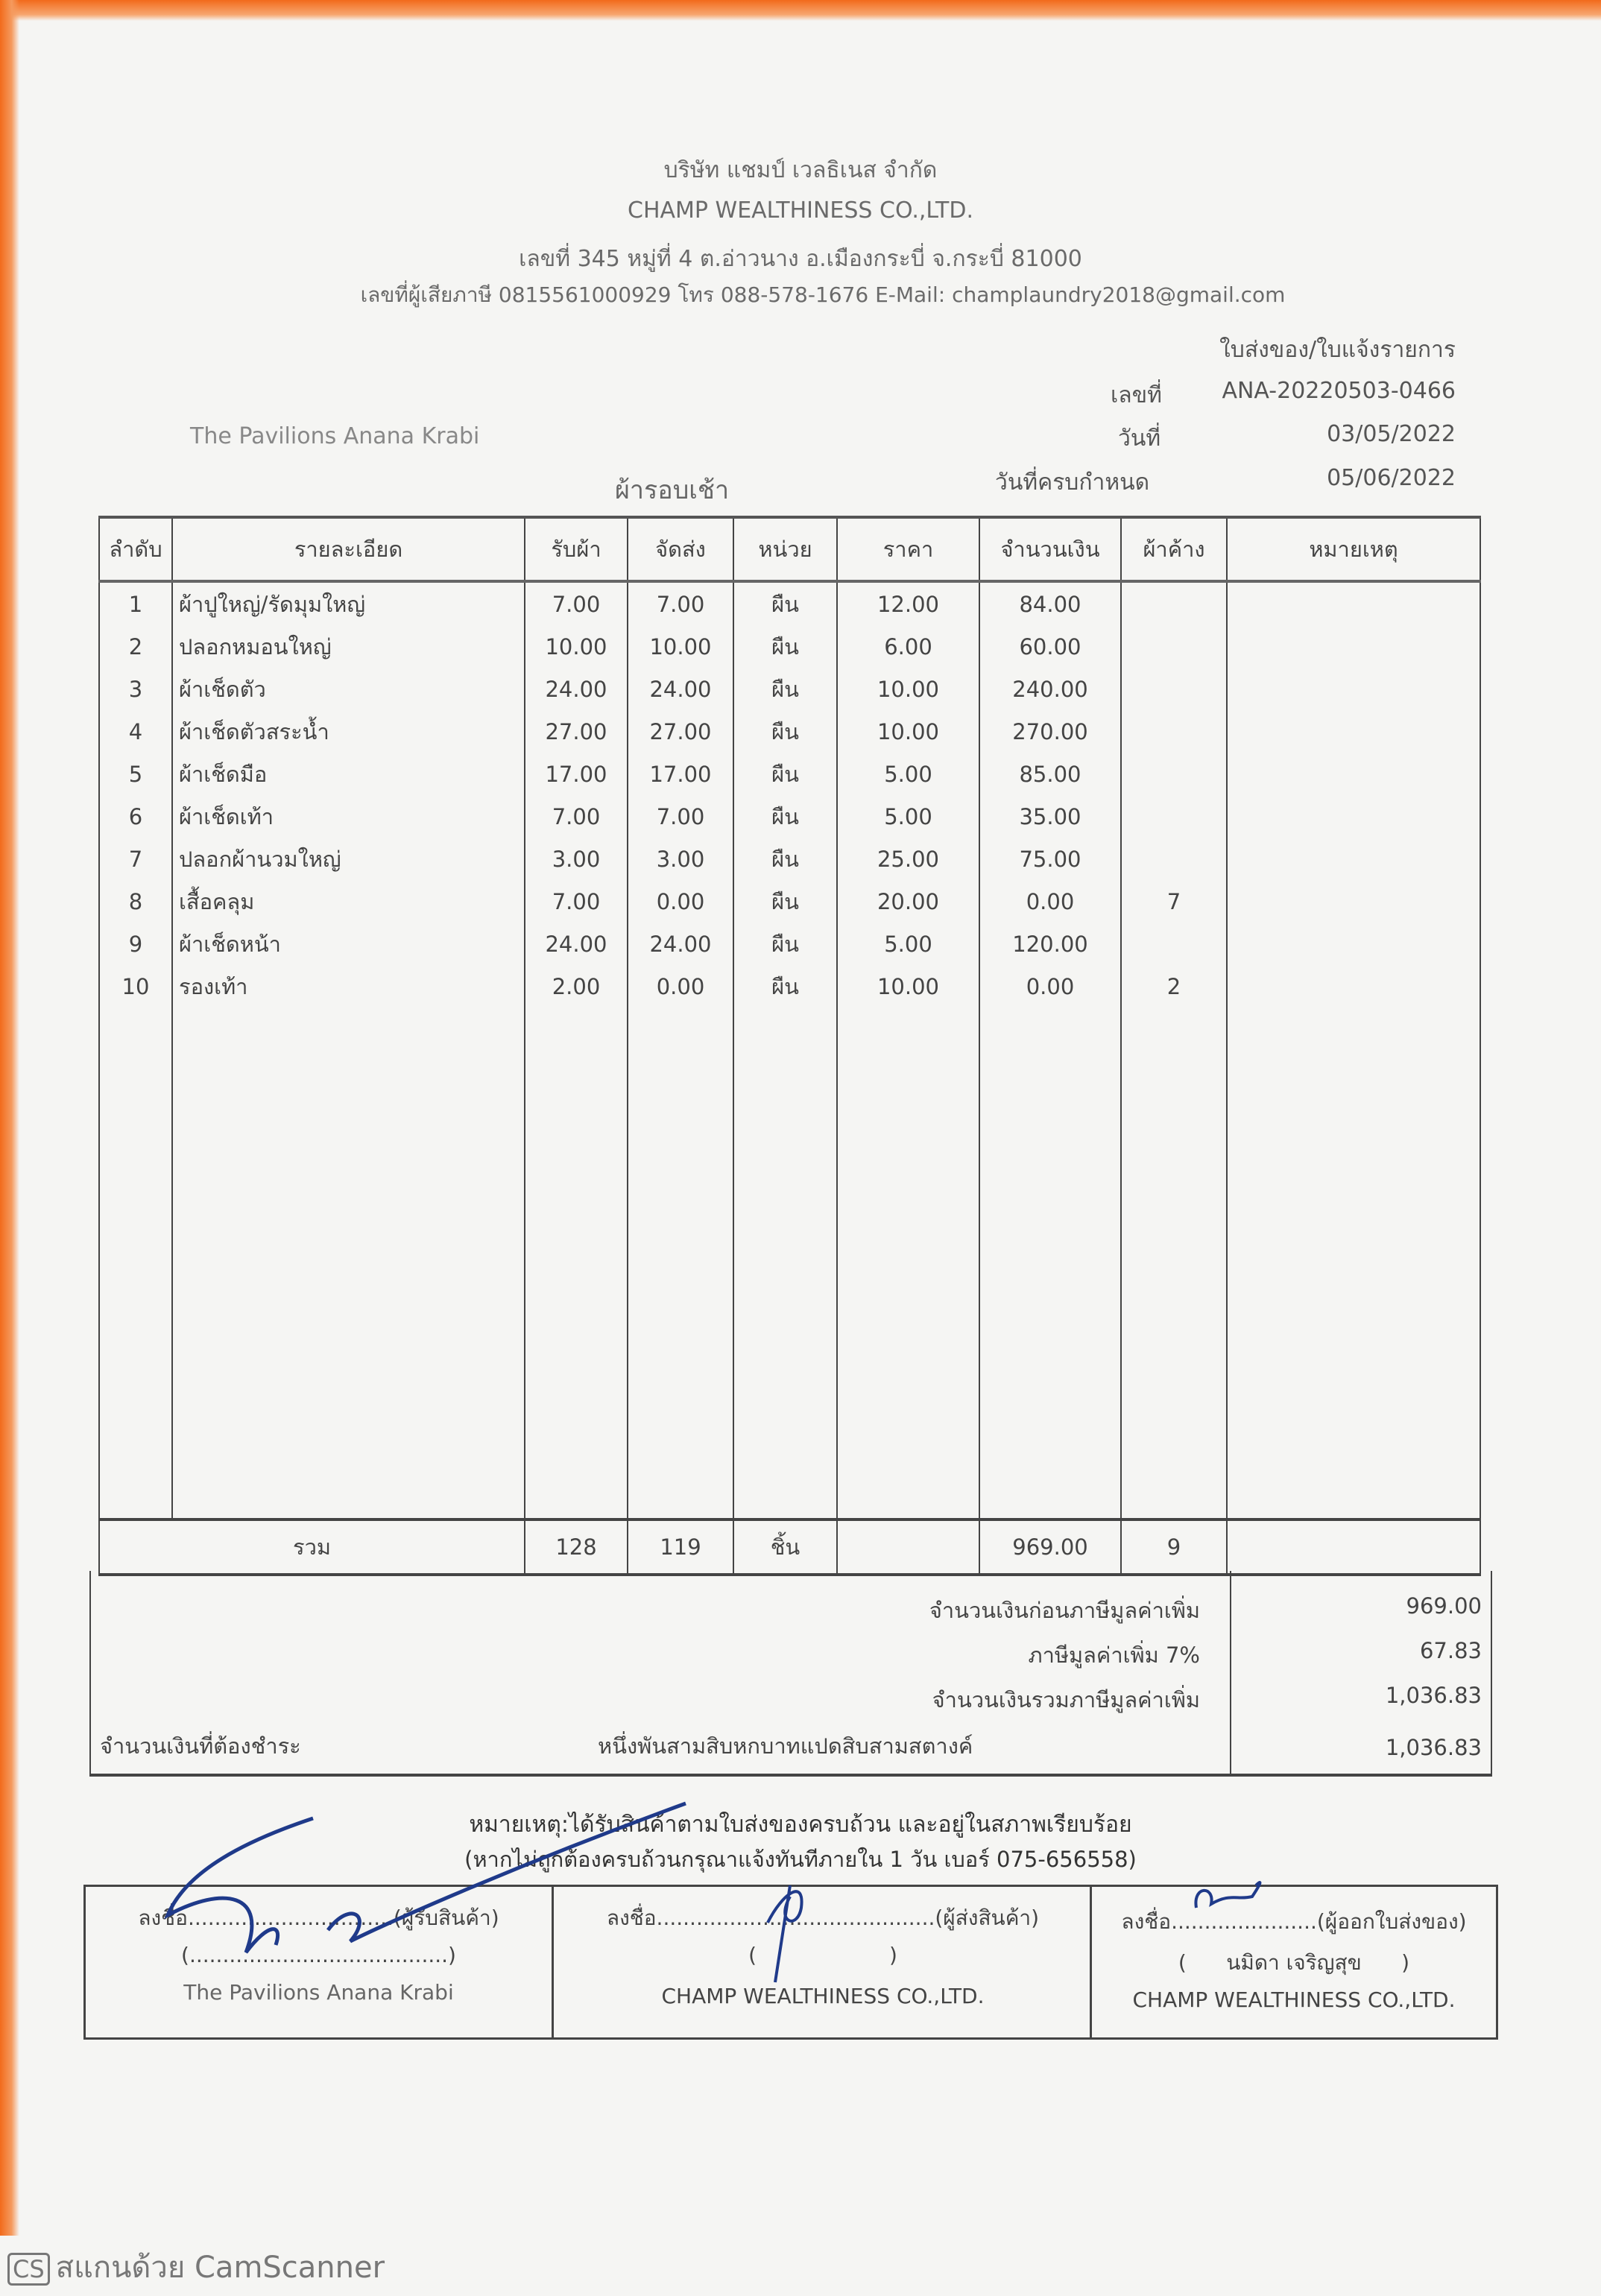 The image size is (1601, 2296). What do you see at coordinates (1050, 731) in the screenshot?
I see `table-cell: 270.00` at bounding box center [1050, 731].